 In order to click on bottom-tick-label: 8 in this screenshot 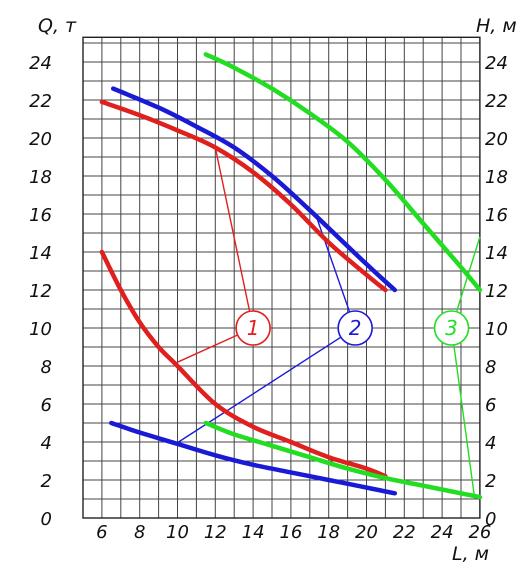, I will do `click(139, 532)`.